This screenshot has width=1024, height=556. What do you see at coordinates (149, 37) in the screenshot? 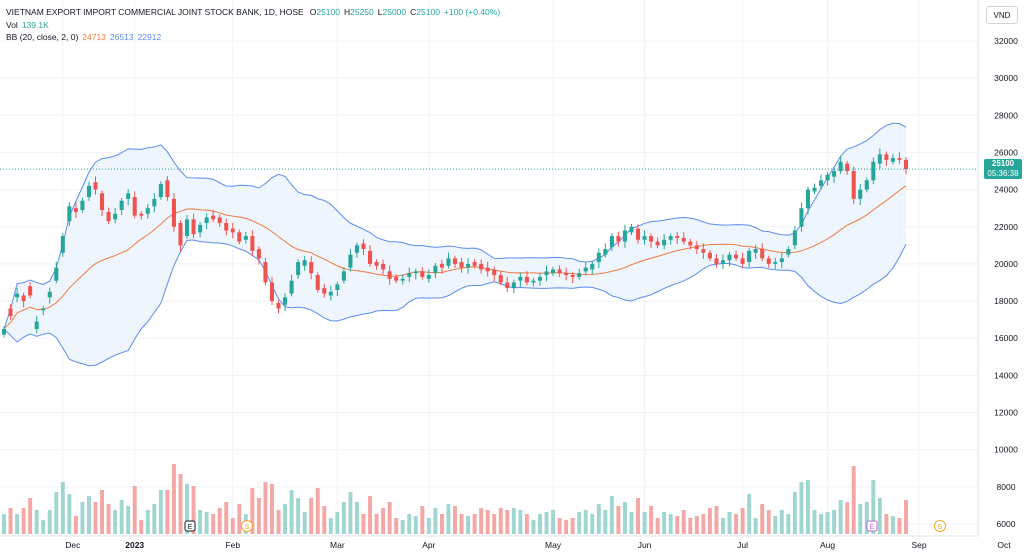
I see `bb-lower-value: 22912` at bounding box center [149, 37].